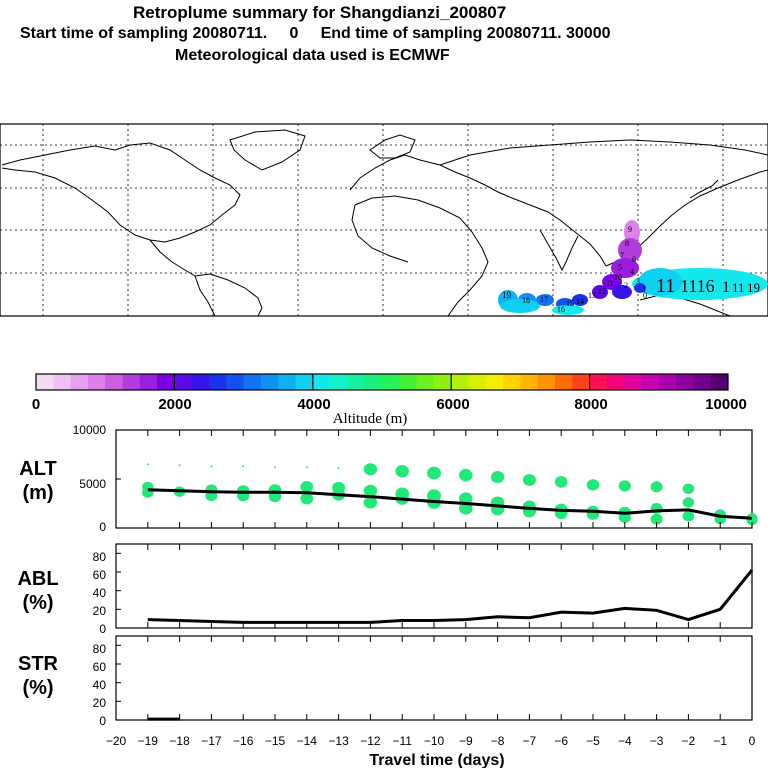  What do you see at coordinates (697, 286) in the screenshot?
I see `plume-label: 1116` at bounding box center [697, 286].